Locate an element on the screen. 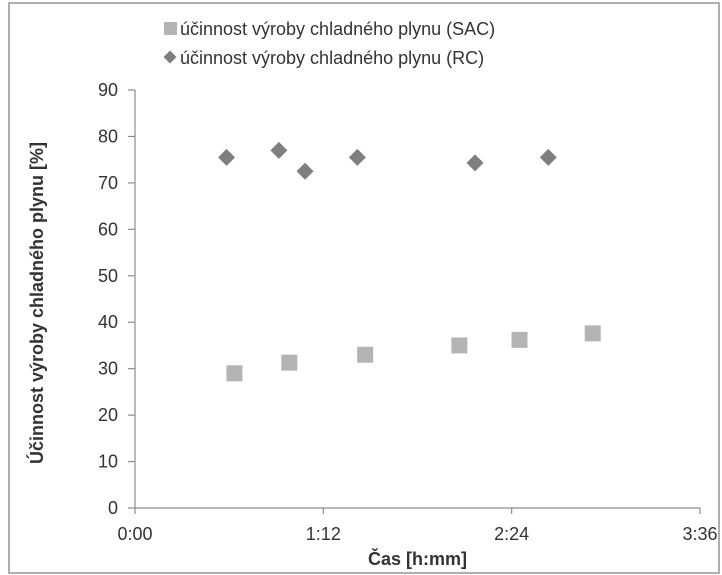 This screenshot has width=722, height=575. y-tick-label: 50 is located at coordinates (108, 276).